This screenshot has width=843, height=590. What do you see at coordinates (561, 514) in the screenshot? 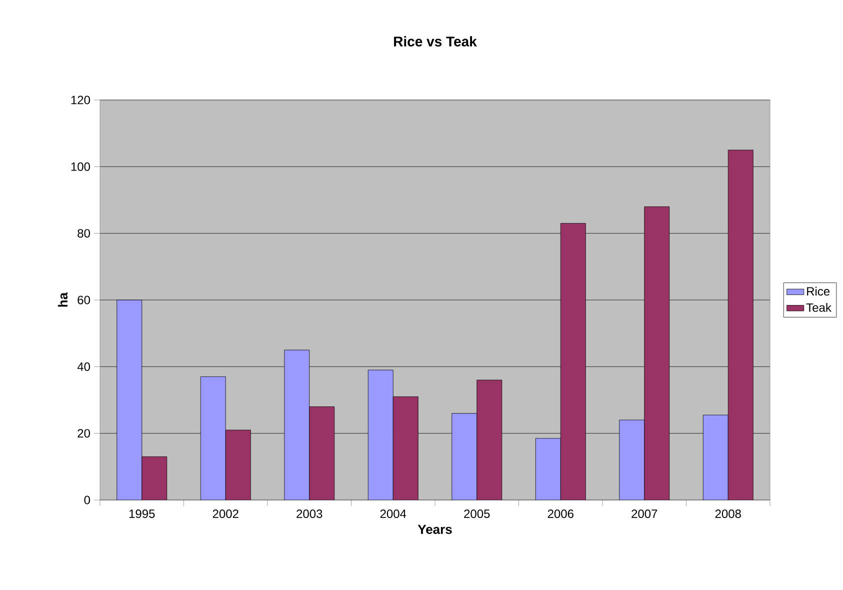
I see `x-tick-label: 2006` at bounding box center [561, 514].